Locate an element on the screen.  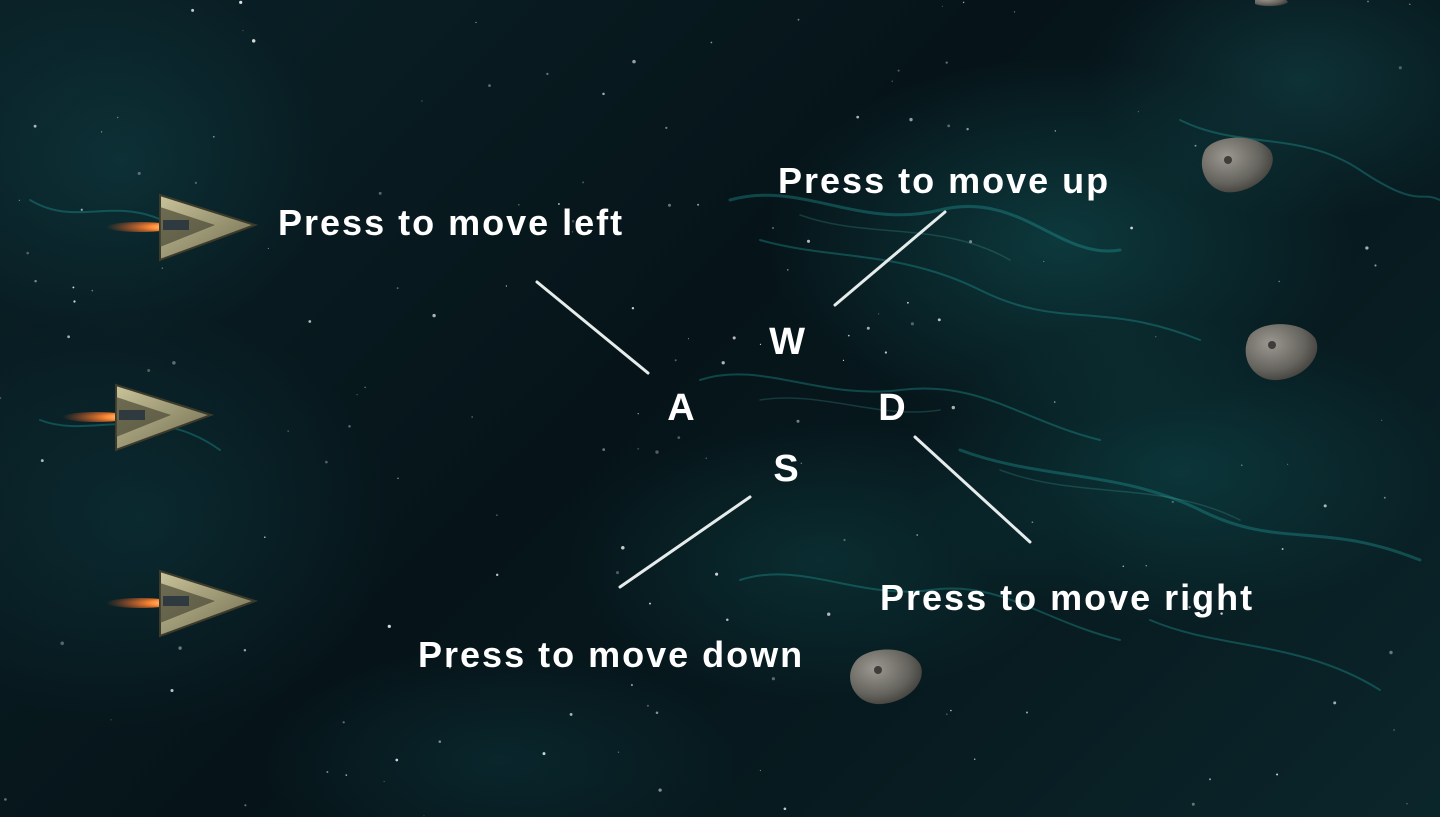
guide-line-right is located at coordinates (972, 489).